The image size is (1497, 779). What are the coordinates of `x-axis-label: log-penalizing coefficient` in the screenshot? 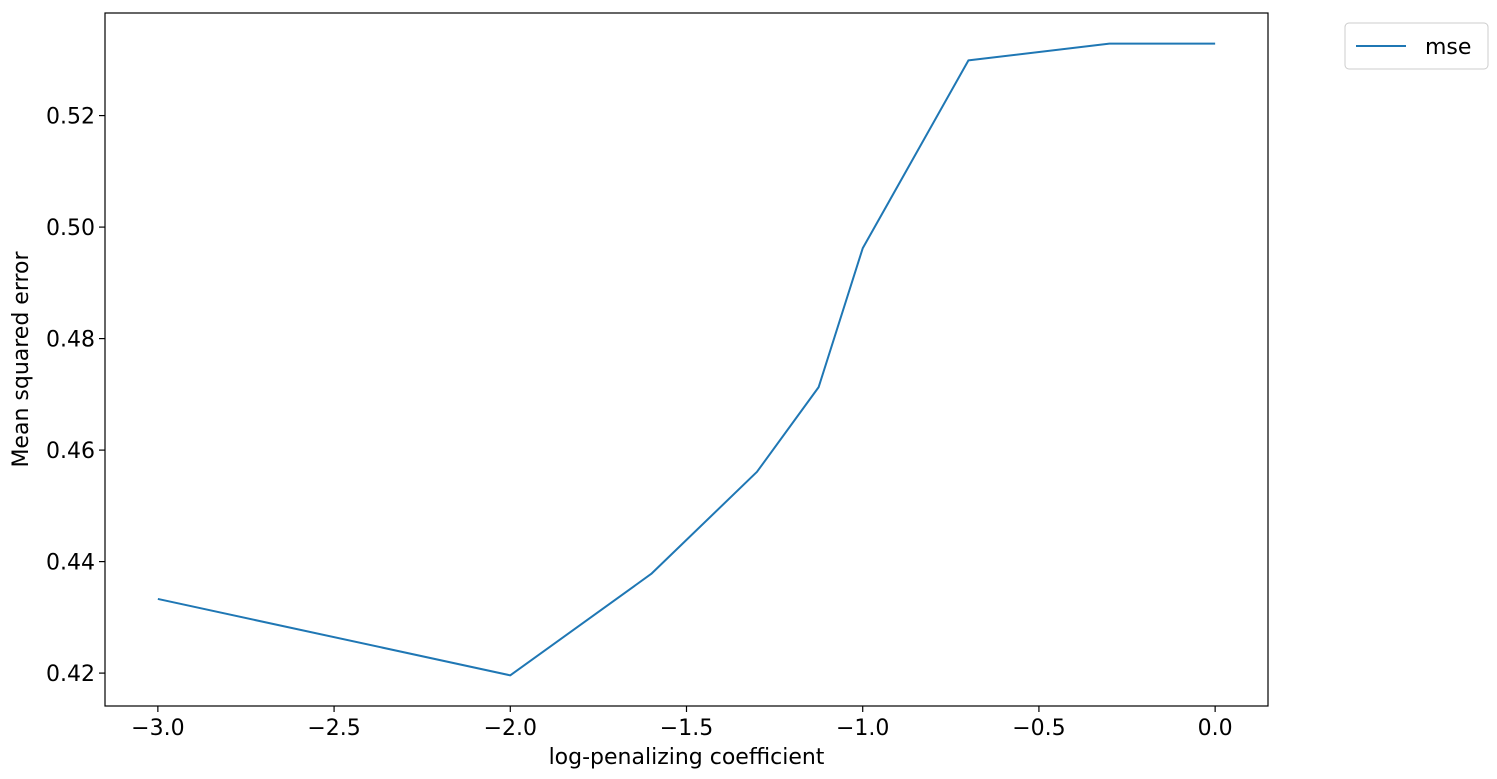 It's located at (687, 757).